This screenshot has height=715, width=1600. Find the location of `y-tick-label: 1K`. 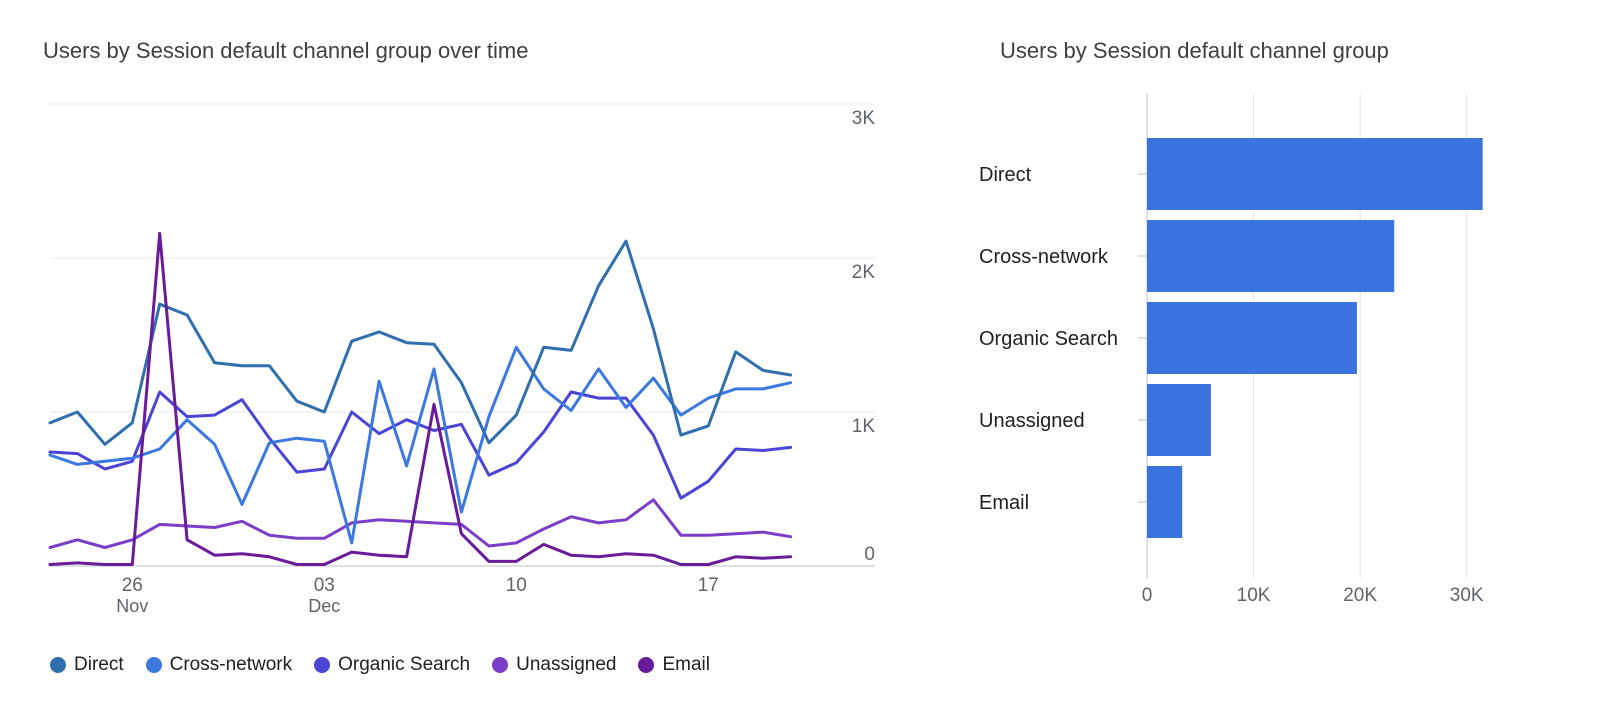

y-tick-label: 1K is located at coordinates (864, 426).